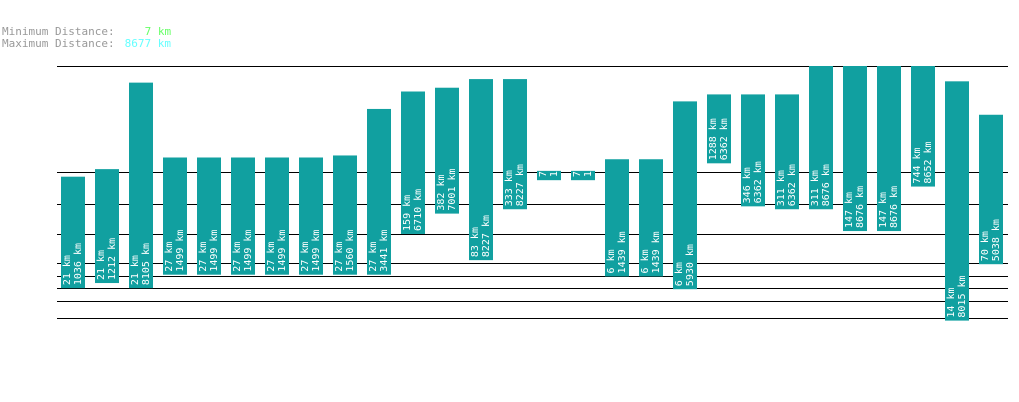  I want to click on range-bar-9: 27 km 3441 km, so click(379, 191).